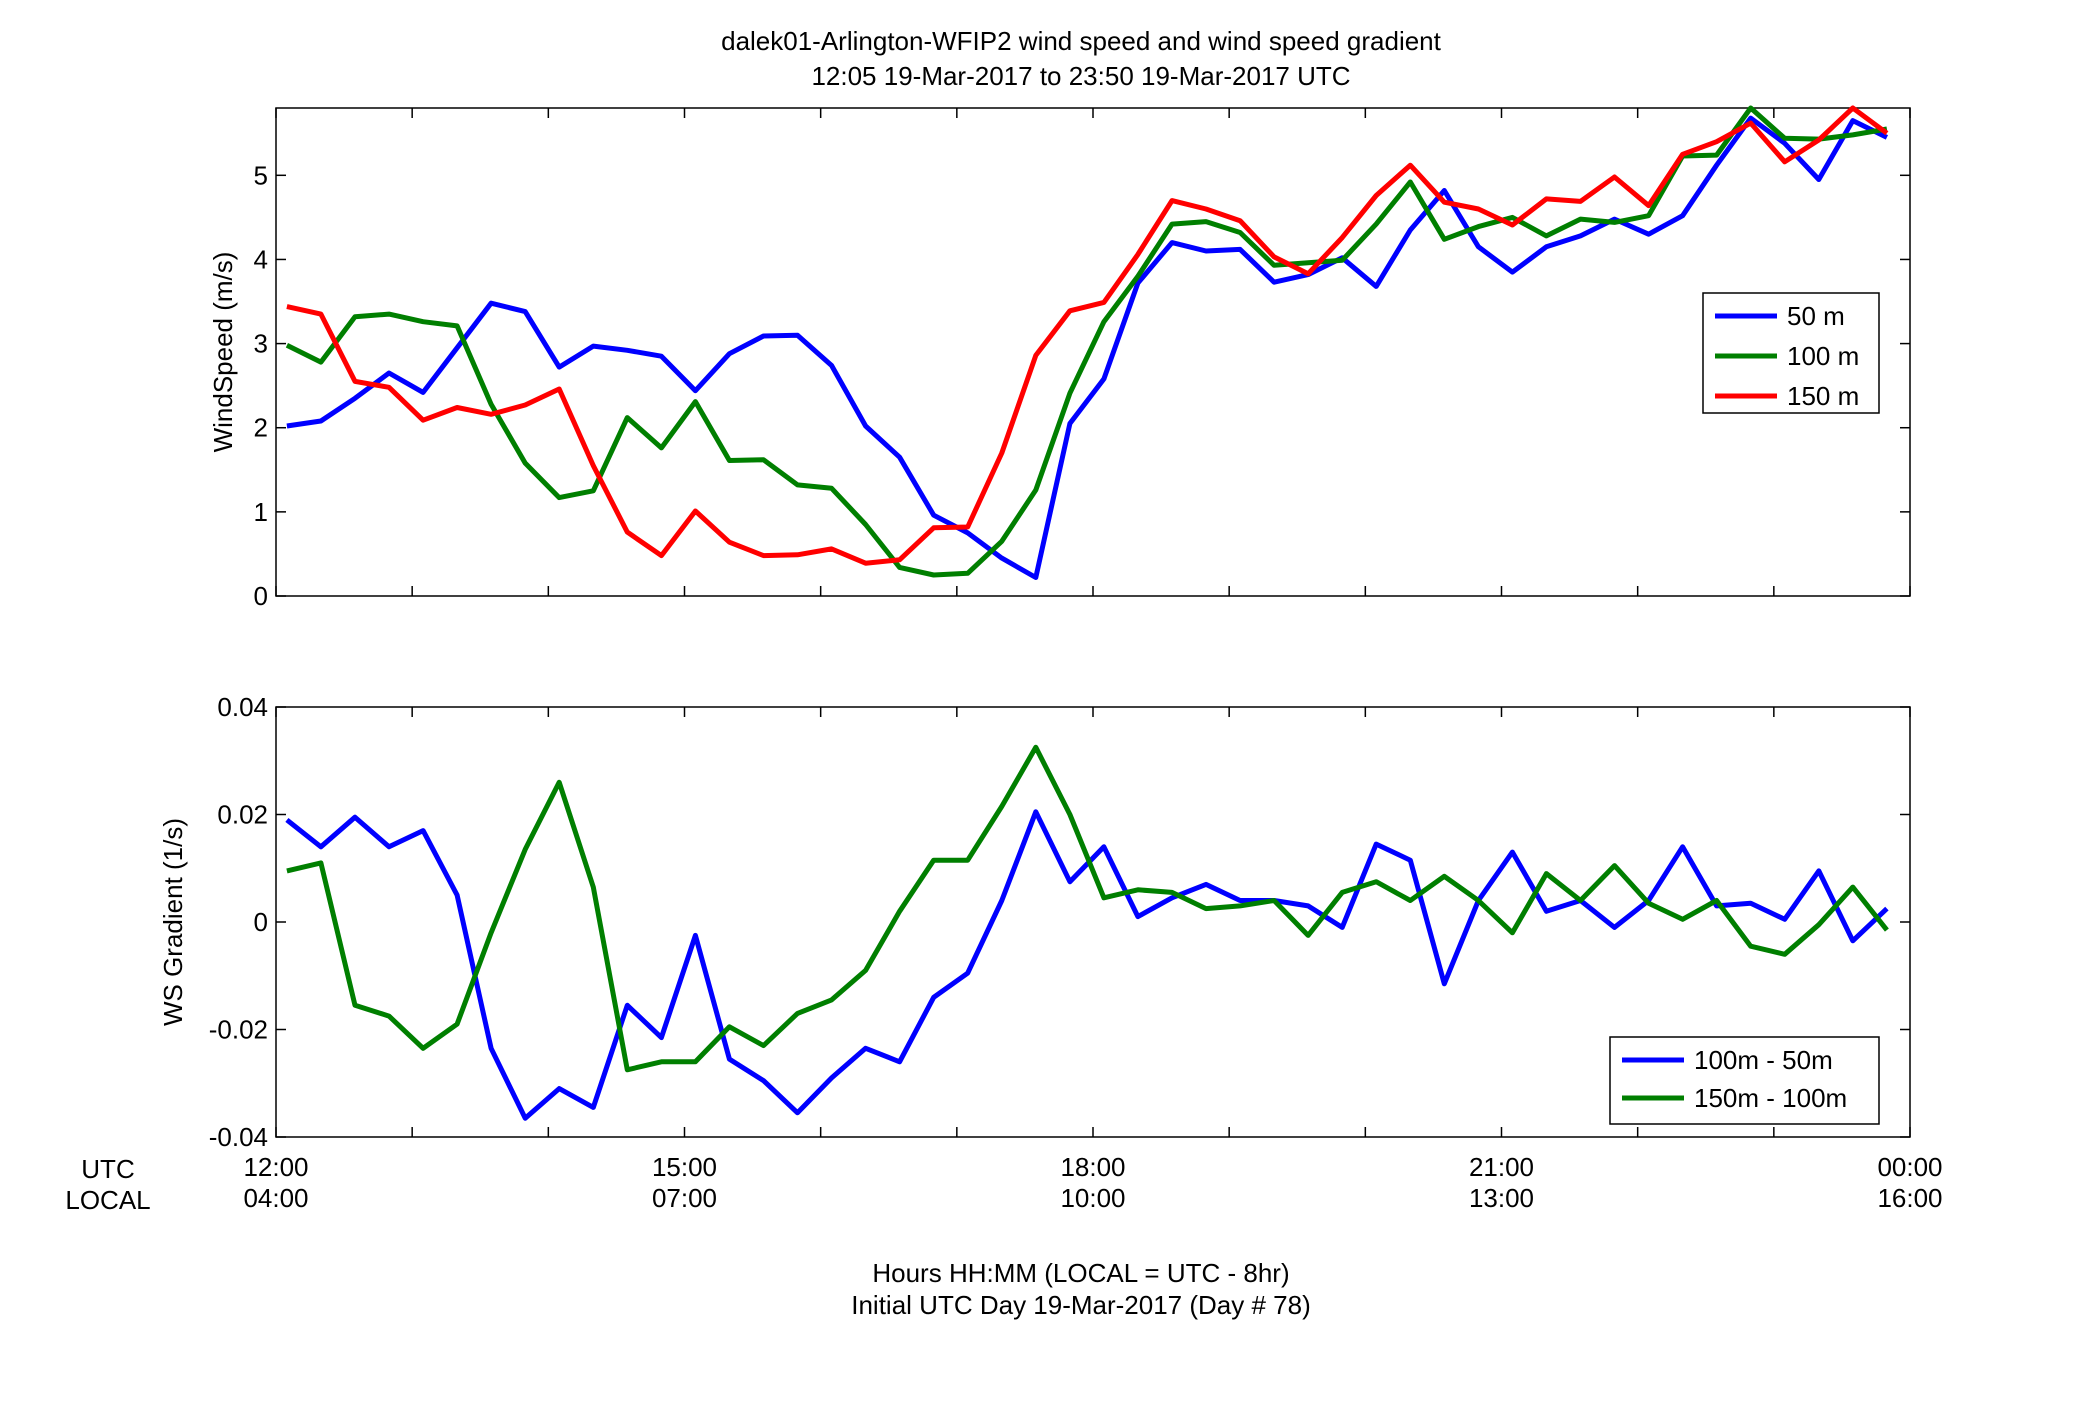  I want to click on legend: 100m - 50m 150m - 100m, so click(1744, 1080).